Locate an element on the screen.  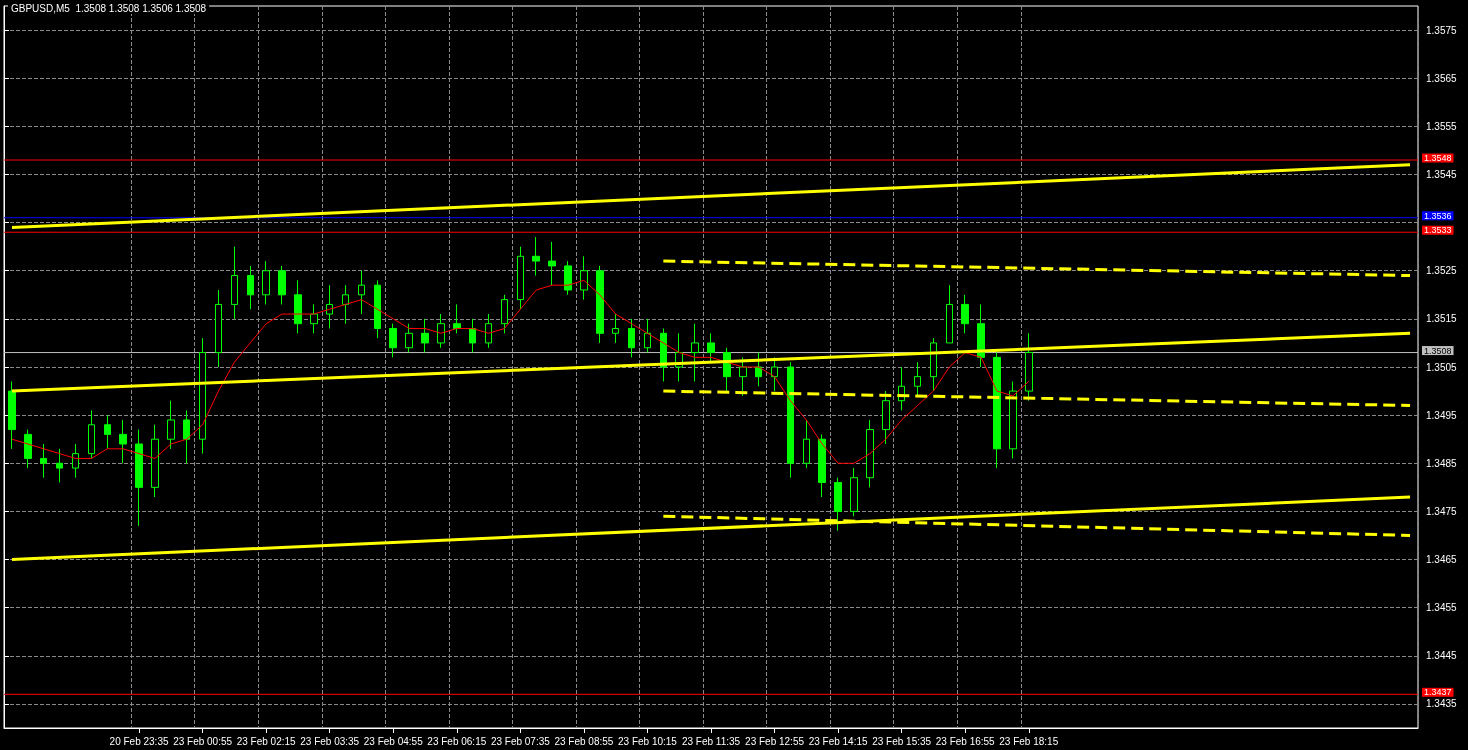
x-tick-label: 23 Feb 03:35 is located at coordinates (330, 741).